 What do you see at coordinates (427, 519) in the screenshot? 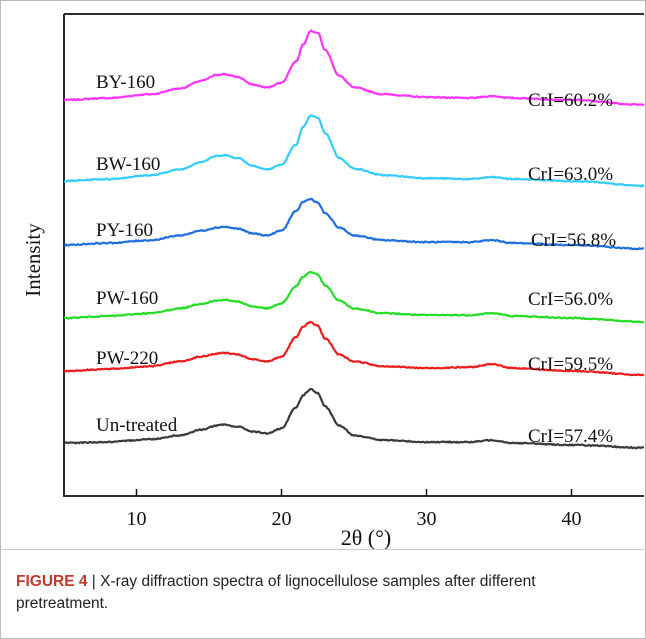
I see `x-tick-label: 30` at bounding box center [427, 519].